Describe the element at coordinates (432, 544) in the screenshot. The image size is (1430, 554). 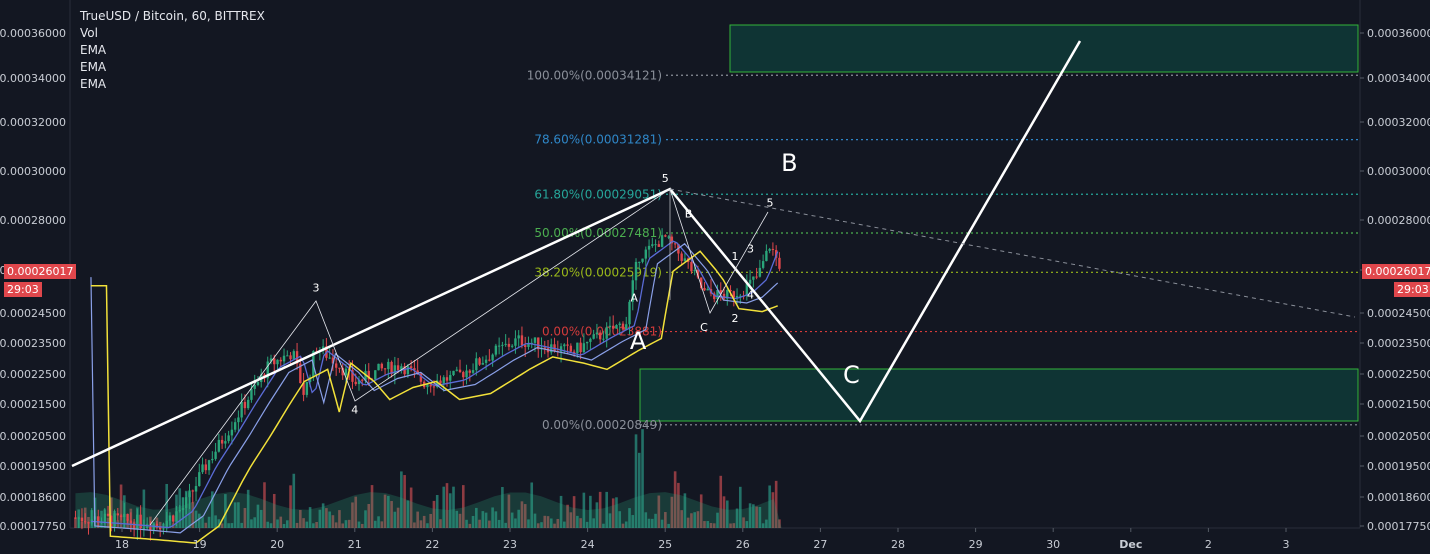
I see `x-tick-label: 22` at that location.